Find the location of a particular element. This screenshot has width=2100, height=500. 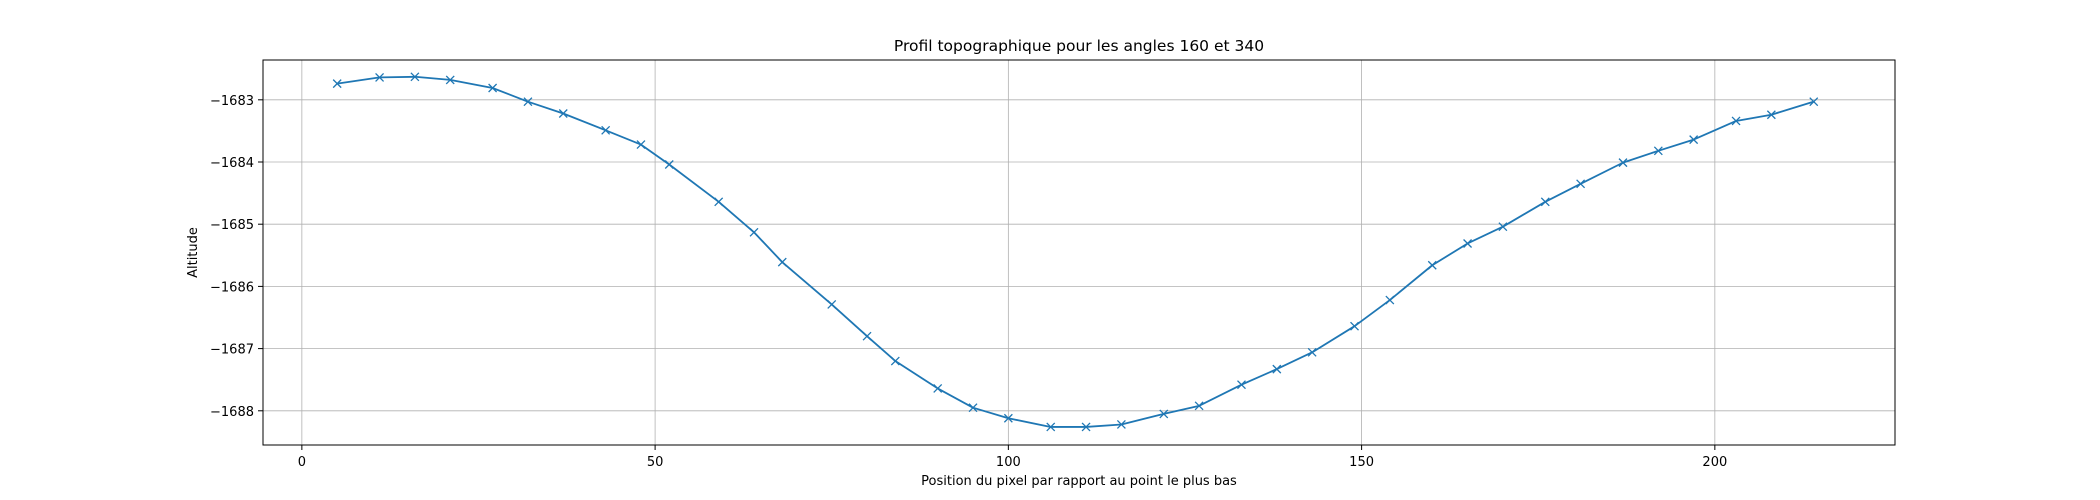

y-tick-label: −1684 is located at coordinates (232, 163).